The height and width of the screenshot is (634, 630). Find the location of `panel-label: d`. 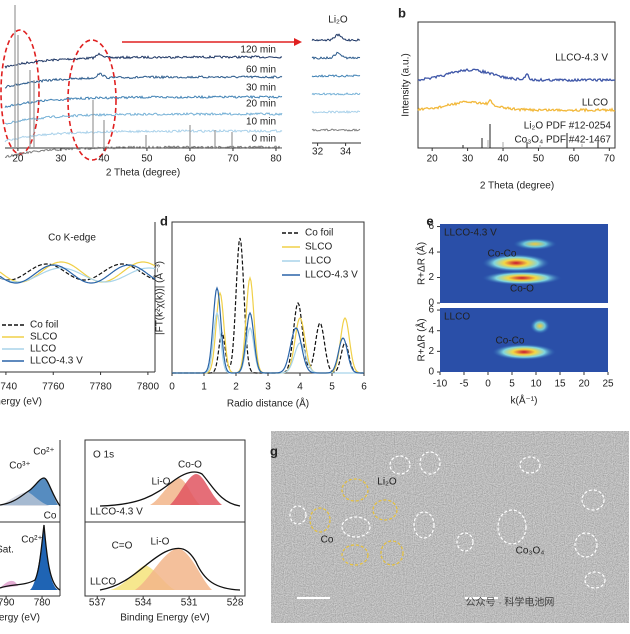

panel-label: d is located at coordinates (164, 220).